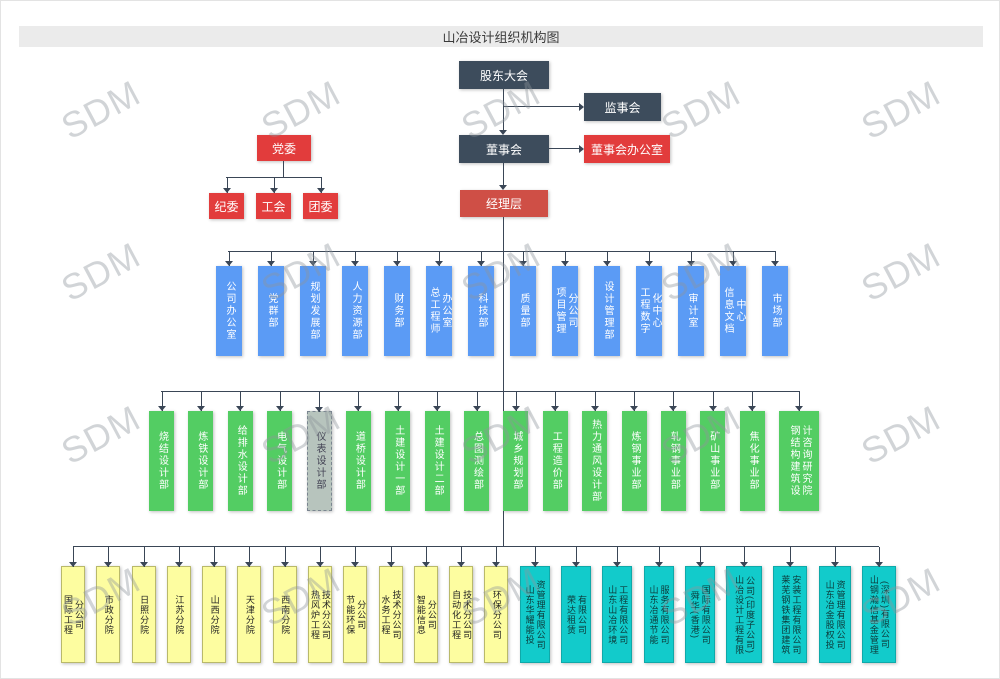  Describe the element at coordinates (699, 605) in the screenshot. I see `branch-node: 舜华(香港) 国际有限公司` at that location.